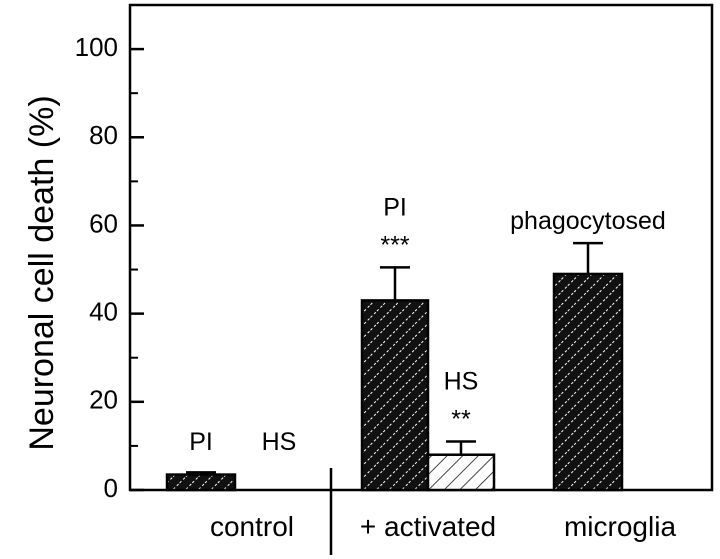  What do you see at coordinates (395, 207) in the screenshot?
I see `bar-label-2: PI` at bounding box center [395, 207].